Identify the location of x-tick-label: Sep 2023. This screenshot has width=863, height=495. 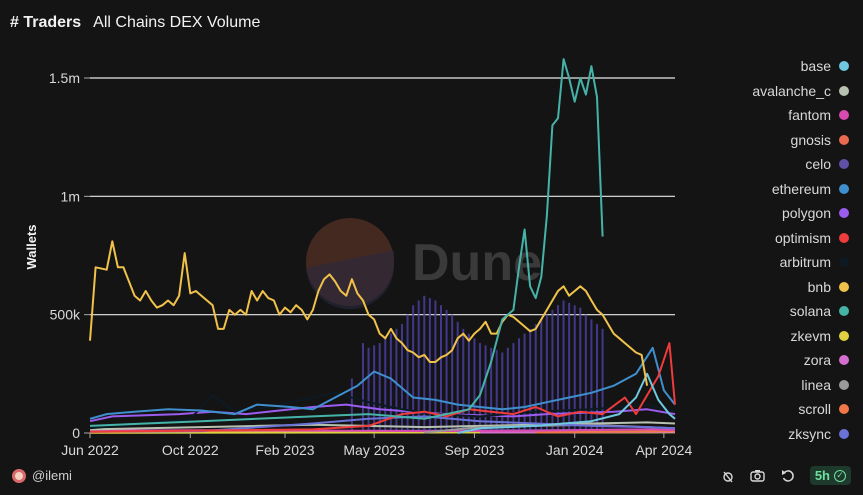
(474, 450).